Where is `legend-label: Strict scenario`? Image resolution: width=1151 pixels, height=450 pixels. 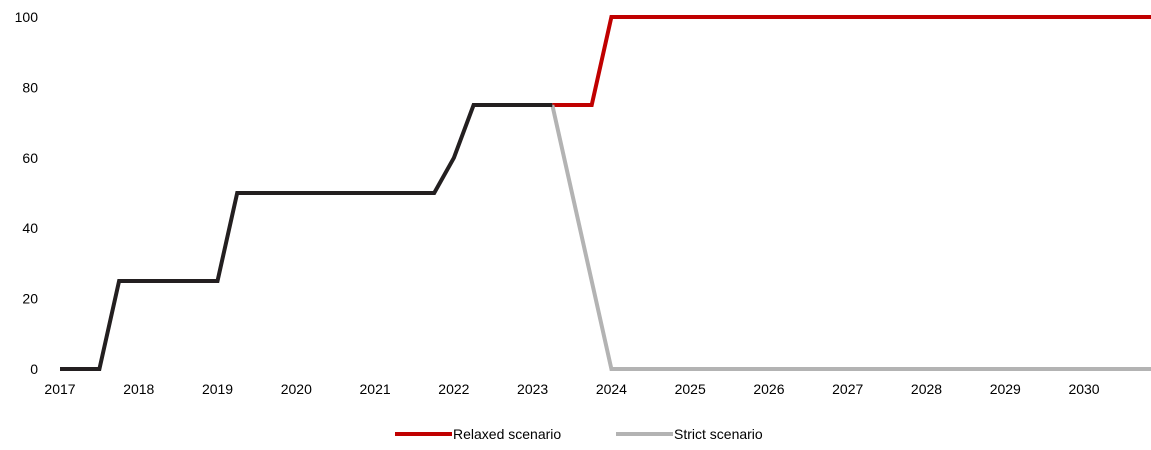 legend-label: Strict scenario is located at coordinates (718, 434).